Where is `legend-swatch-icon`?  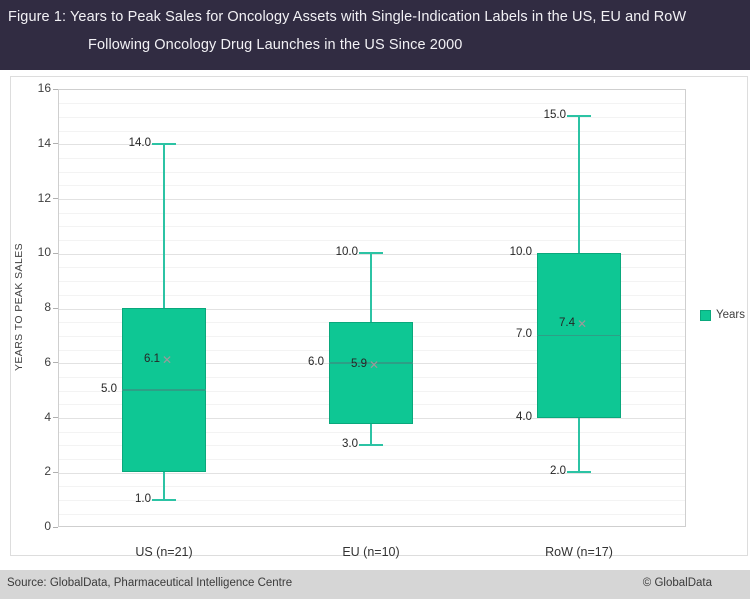
legend-swatch-icon is located at coordinates (705, 315).